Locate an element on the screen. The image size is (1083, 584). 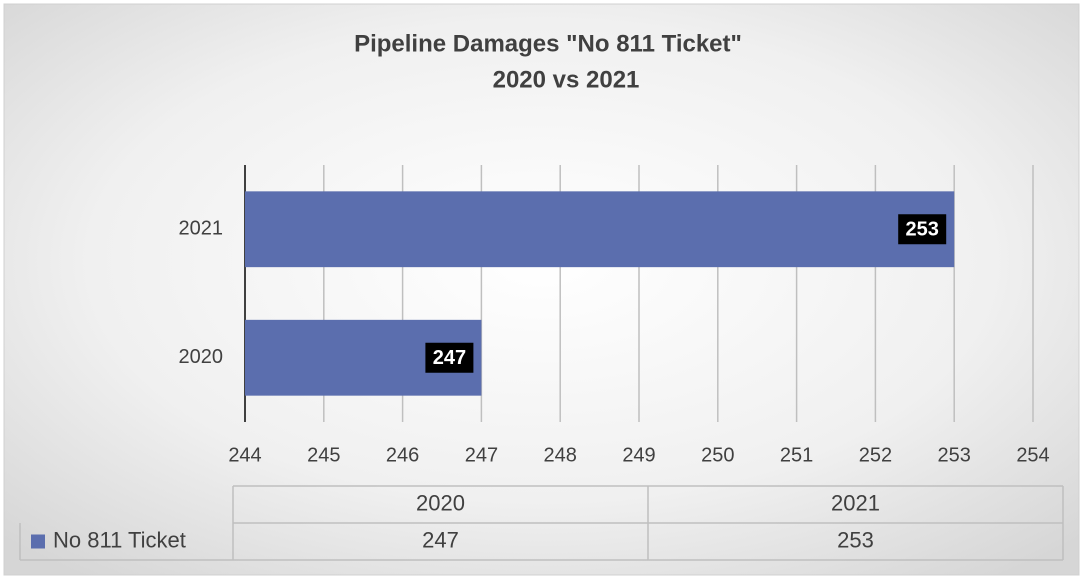
chart-title: Pipeline Damages "No 811 Ticket" is located at coordinates (548, 43).